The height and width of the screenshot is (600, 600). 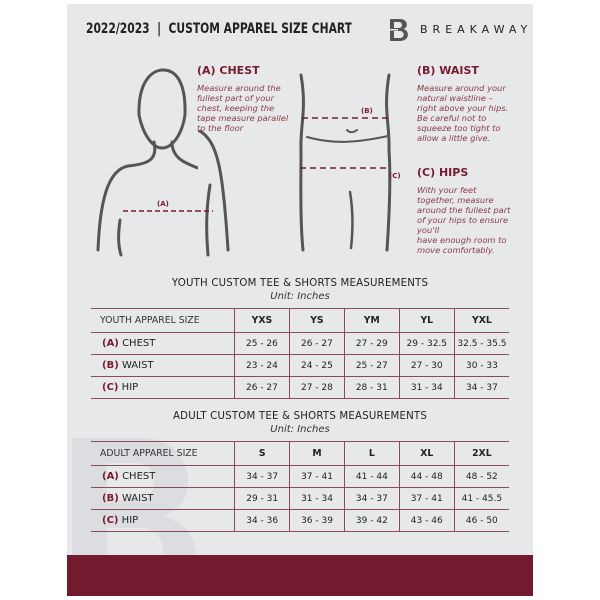 I want to click on desc-line: Be careful not to, so click(x=452, y=118).